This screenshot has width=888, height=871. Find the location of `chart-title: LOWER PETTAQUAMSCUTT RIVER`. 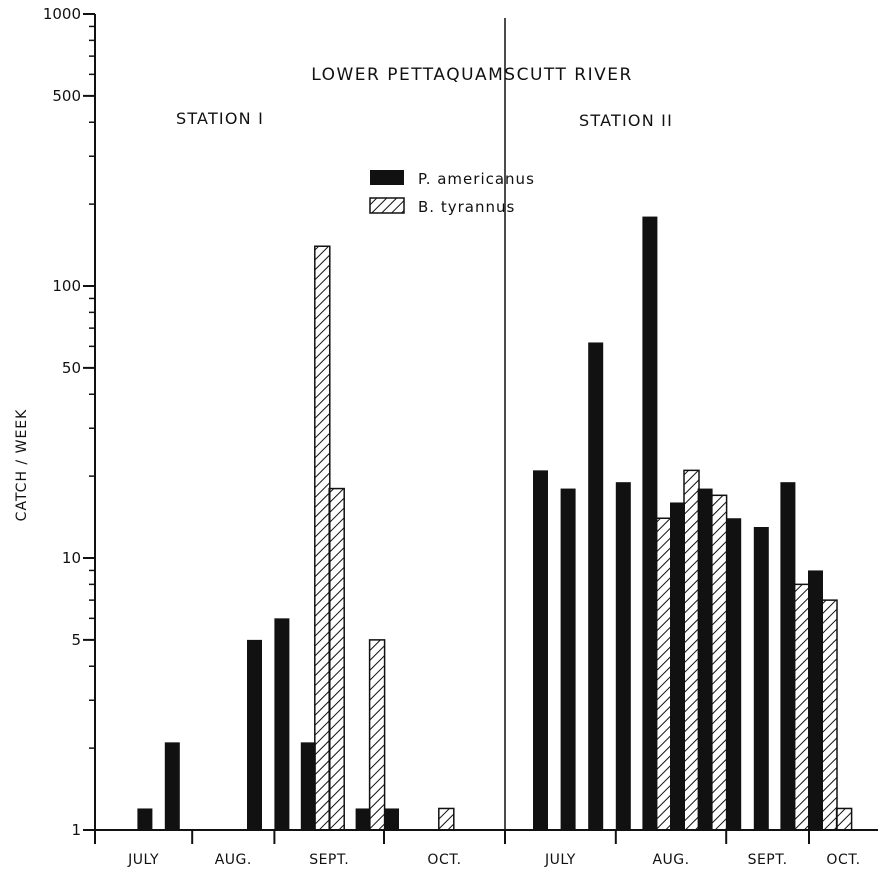

chart-title: LOWER PETTAQUAMSCUTT RIVER is located at coordinates (472, 75).